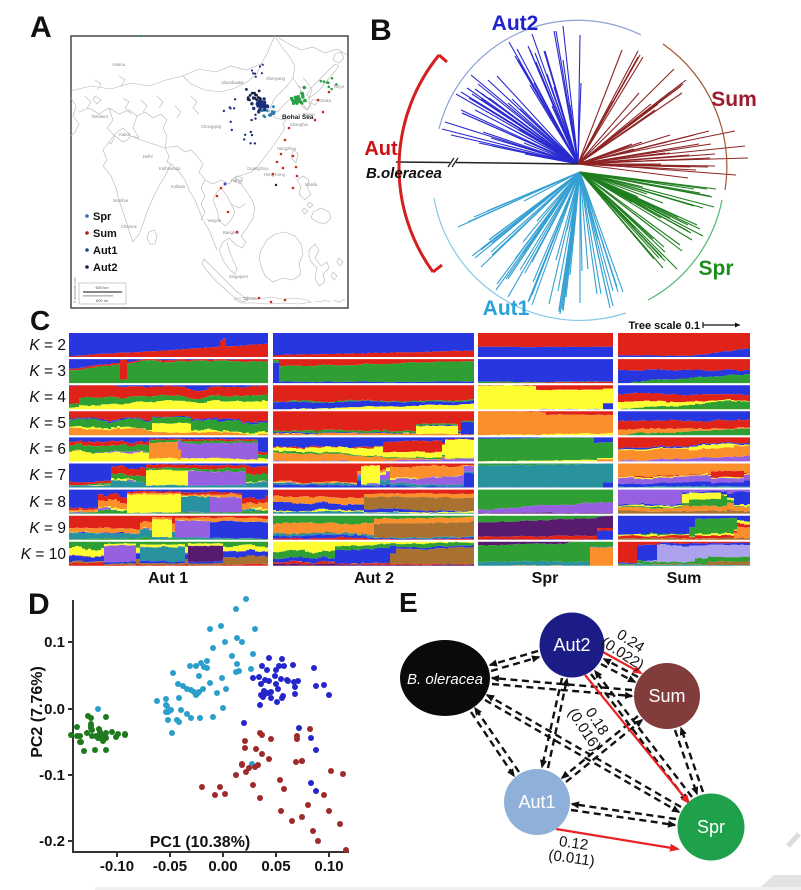 This screenshot has height=890, width=801. I want to click on svg-text: Shenyang, so click(276, 78).